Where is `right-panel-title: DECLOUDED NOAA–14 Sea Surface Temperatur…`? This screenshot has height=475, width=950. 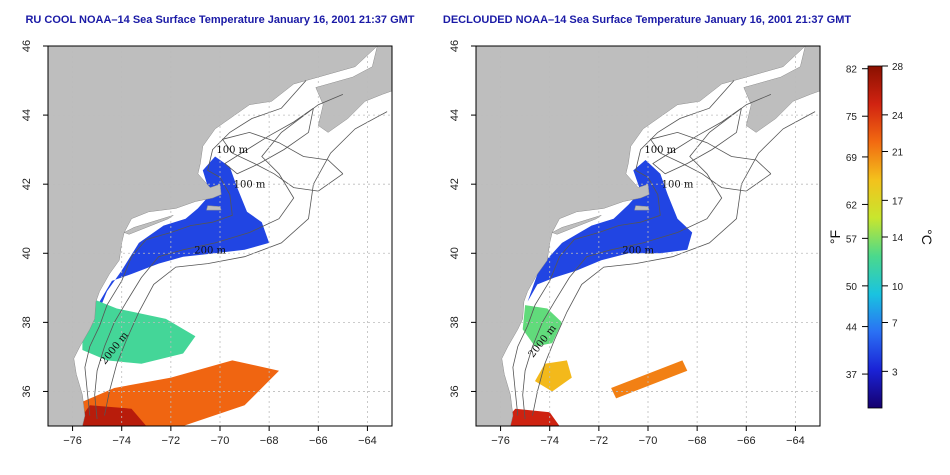 right-panel-title: DECLOUDED NOAA–14 Sea Surface Temperatur… is located at coordinates (647, 20).